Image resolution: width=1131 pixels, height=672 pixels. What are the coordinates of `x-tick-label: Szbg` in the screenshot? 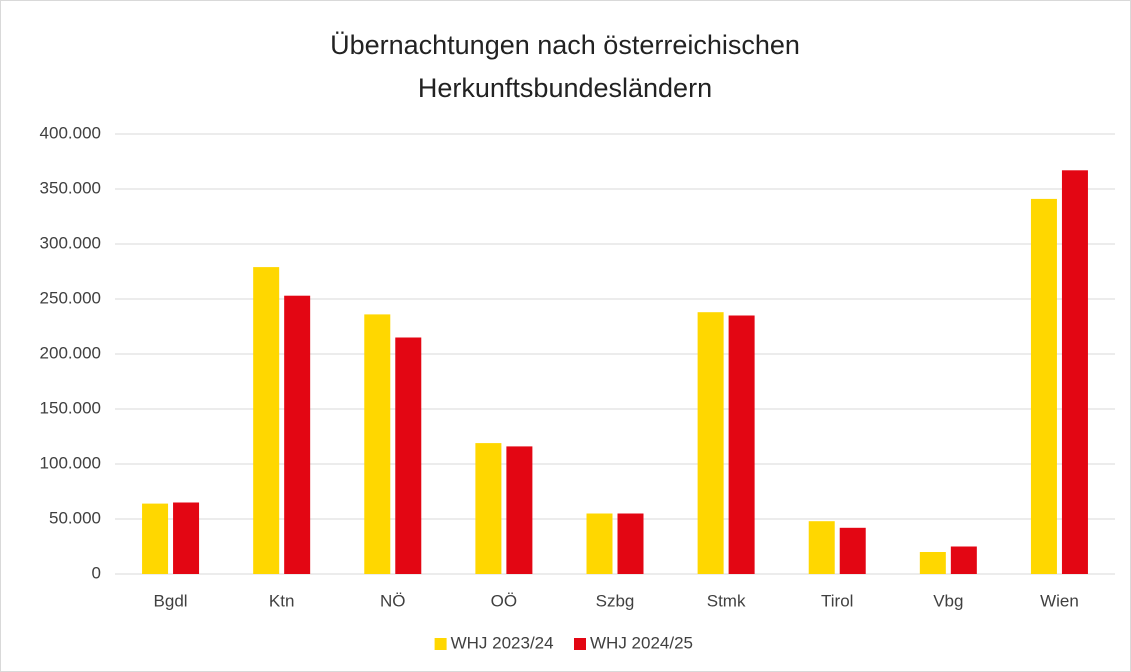 It's located at (615, 600).